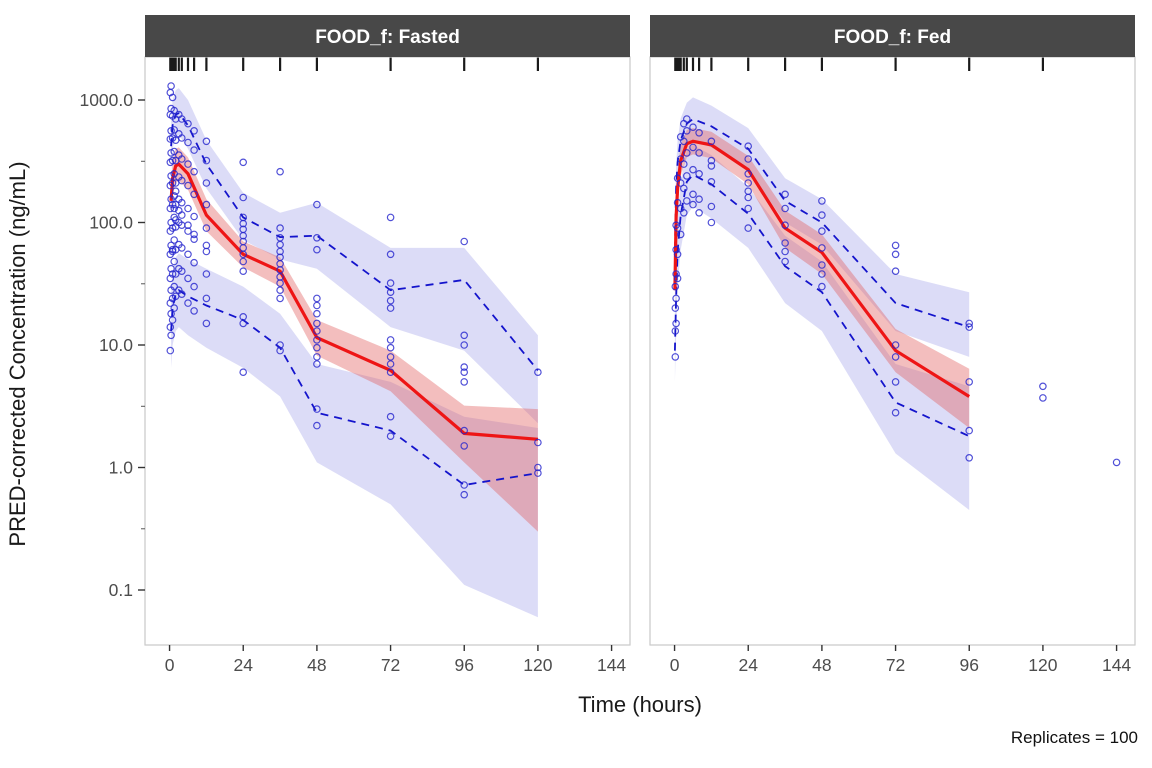 The width and height of the screenshot is (1152, 768). I want to click on x-tick-label: 96, so click(464, 665).